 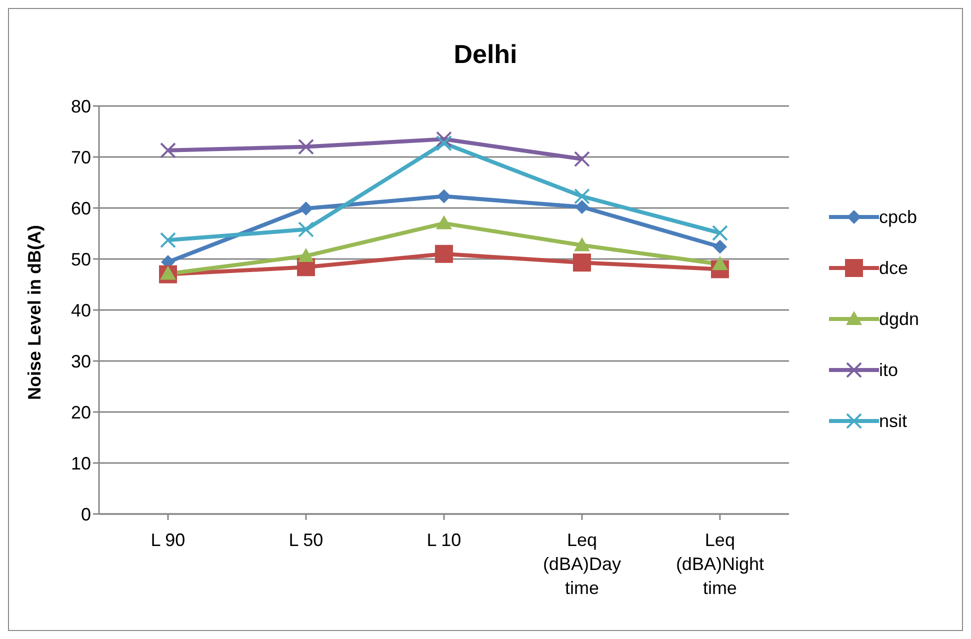 What do you see at coordinates (485, 54) in the screenshot?
I see `chart-title: Delhi` at bounding box center [485, 54].